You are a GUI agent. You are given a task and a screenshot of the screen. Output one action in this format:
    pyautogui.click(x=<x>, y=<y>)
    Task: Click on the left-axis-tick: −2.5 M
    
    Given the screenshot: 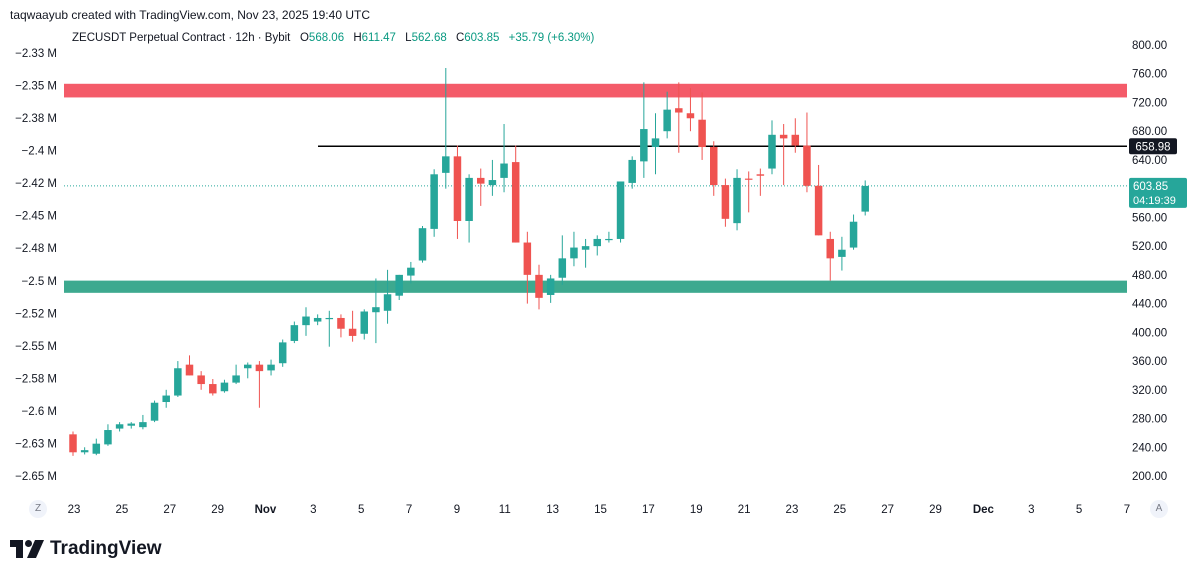 What is the action you would take?
    pyautogui.click(x=39, y=282)
    